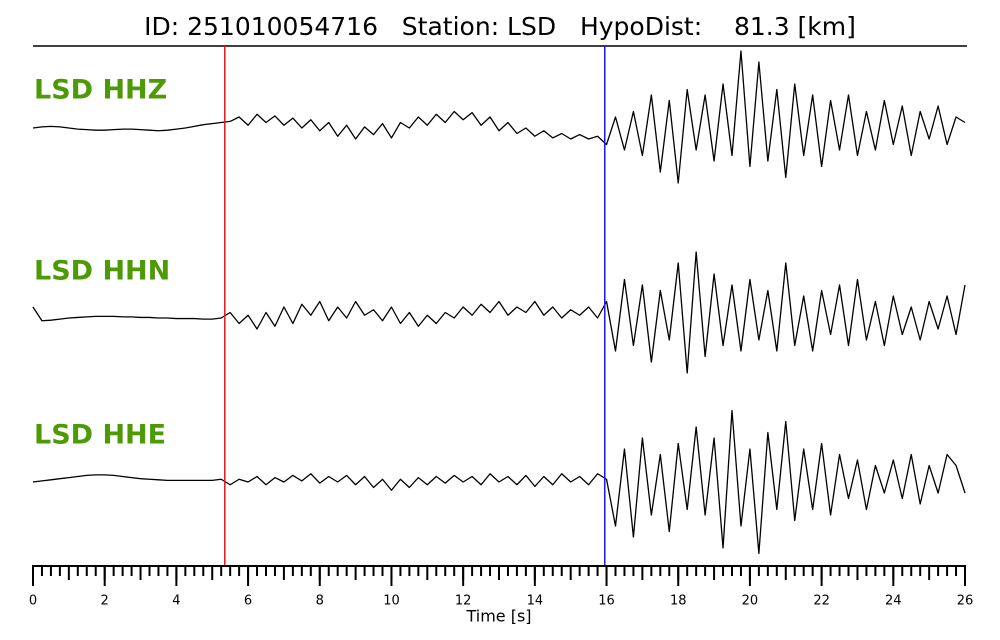  What do you see at coordinates (893, 601) in the screenshot?
I see `x-tick-label: 24` at bounding box center [893, 601].